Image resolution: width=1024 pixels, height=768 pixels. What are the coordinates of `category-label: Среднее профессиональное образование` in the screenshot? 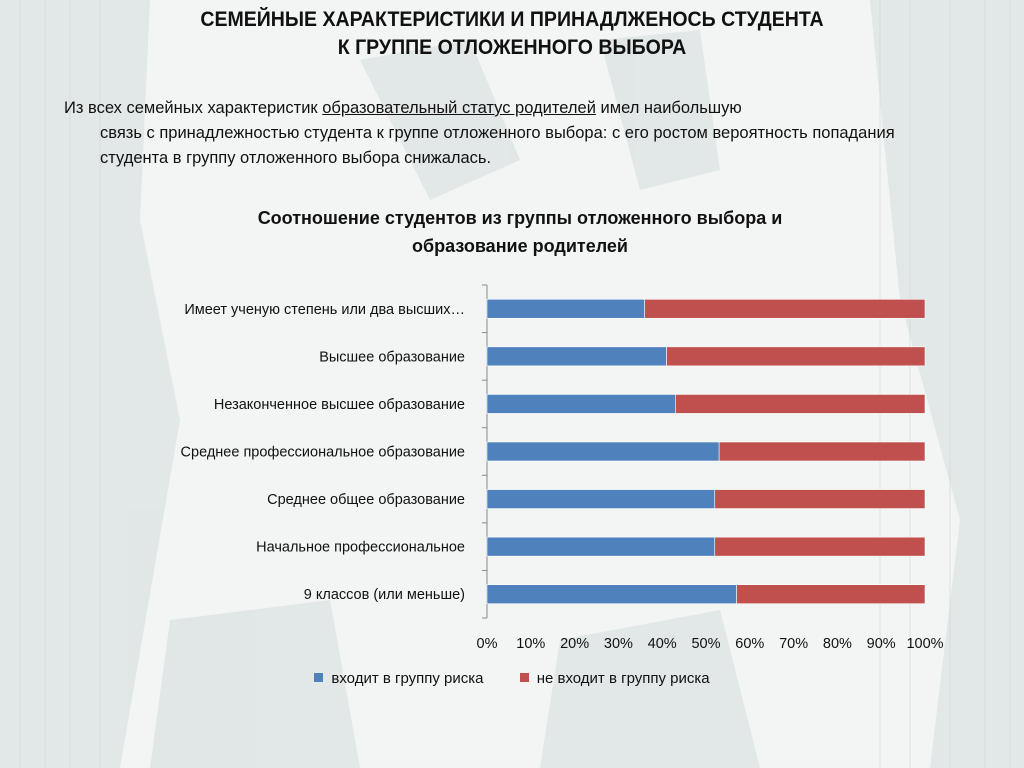 It's located at (323, 453).